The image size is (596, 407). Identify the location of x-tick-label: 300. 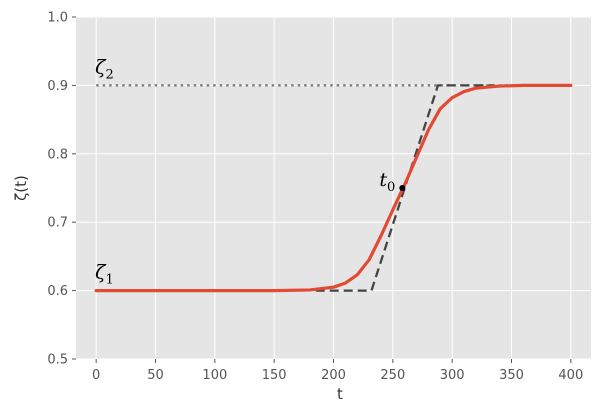
(452, 375).